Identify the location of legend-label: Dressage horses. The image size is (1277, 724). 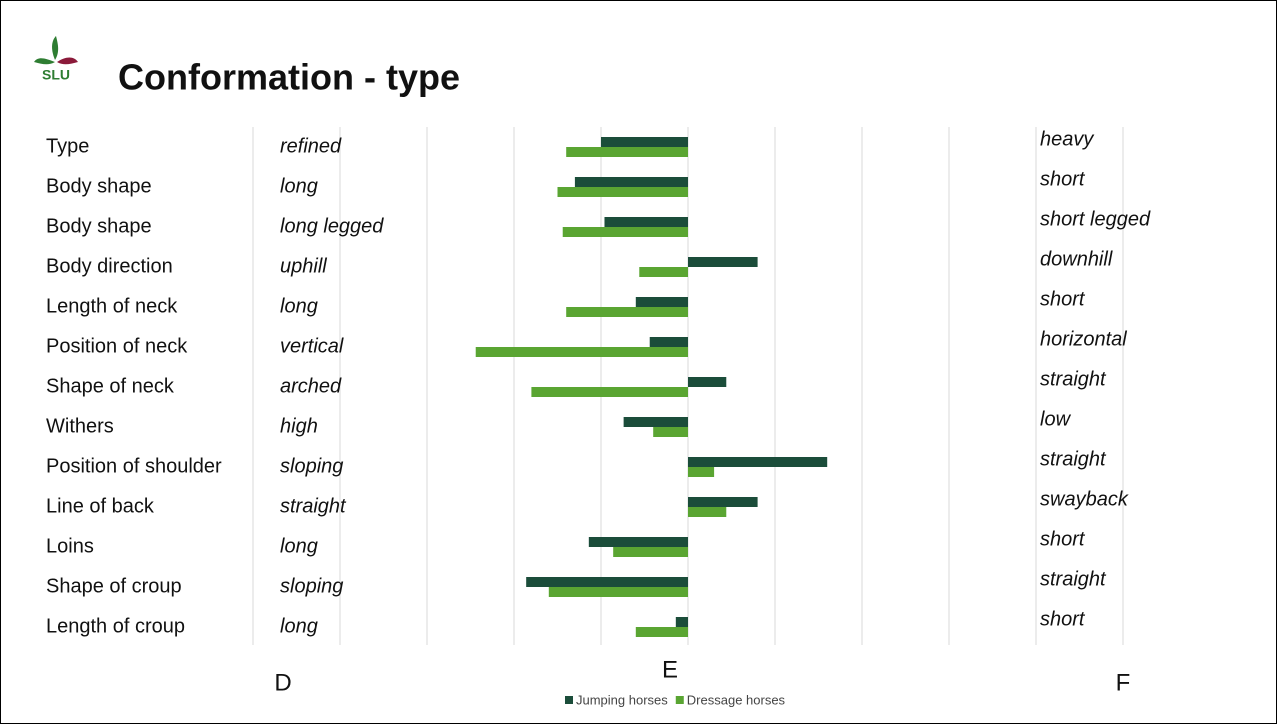
(736, 699).